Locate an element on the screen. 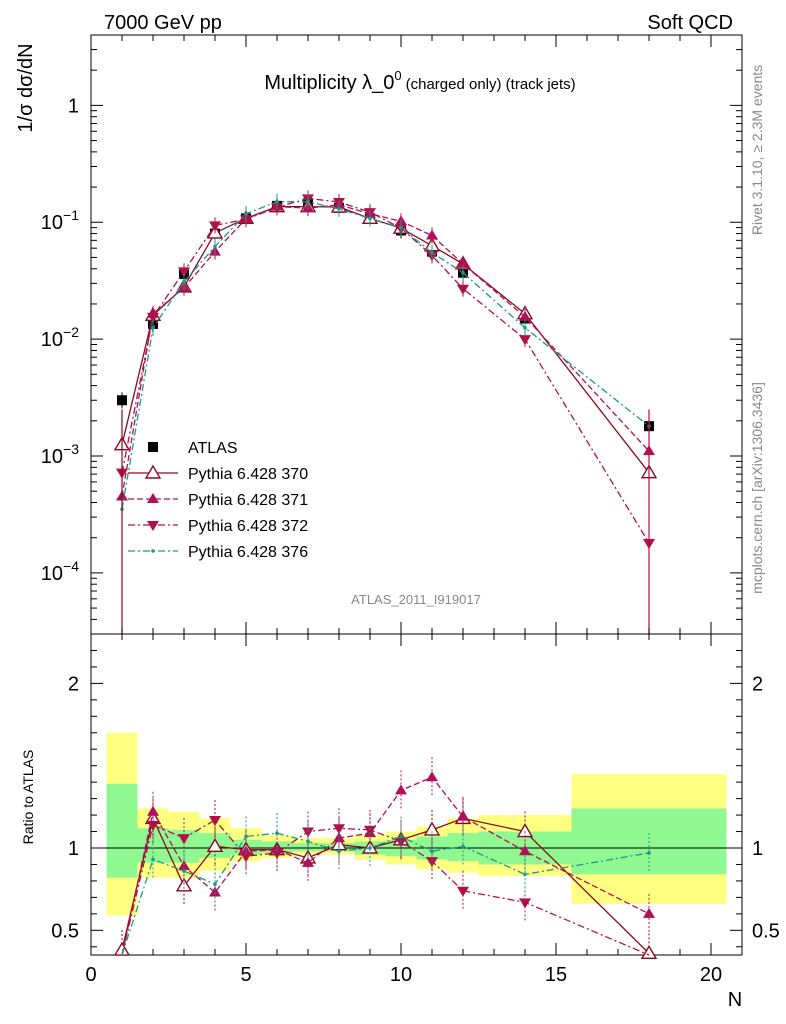 This screenshot has height=1024, width=786. legend-label: Pythia 6.428 376 is located at coordinates (248, 552).